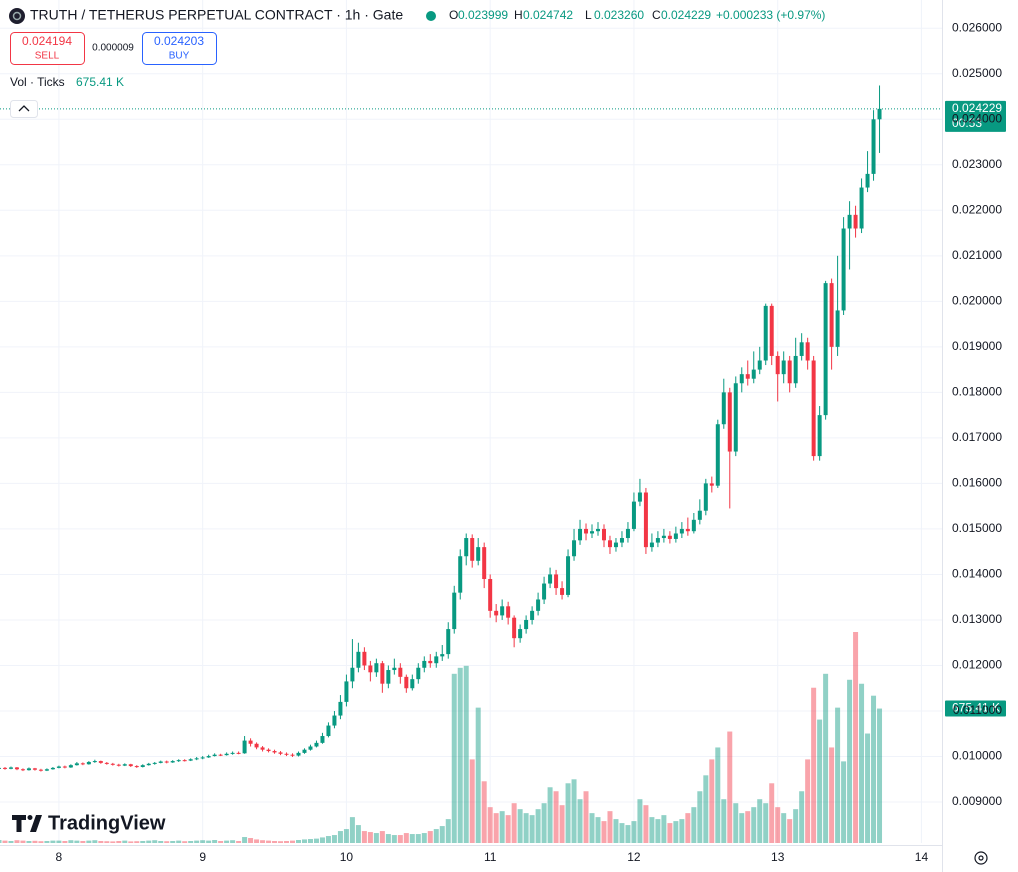  I want to click on sell-price: 0.024194, so click(47, 41).